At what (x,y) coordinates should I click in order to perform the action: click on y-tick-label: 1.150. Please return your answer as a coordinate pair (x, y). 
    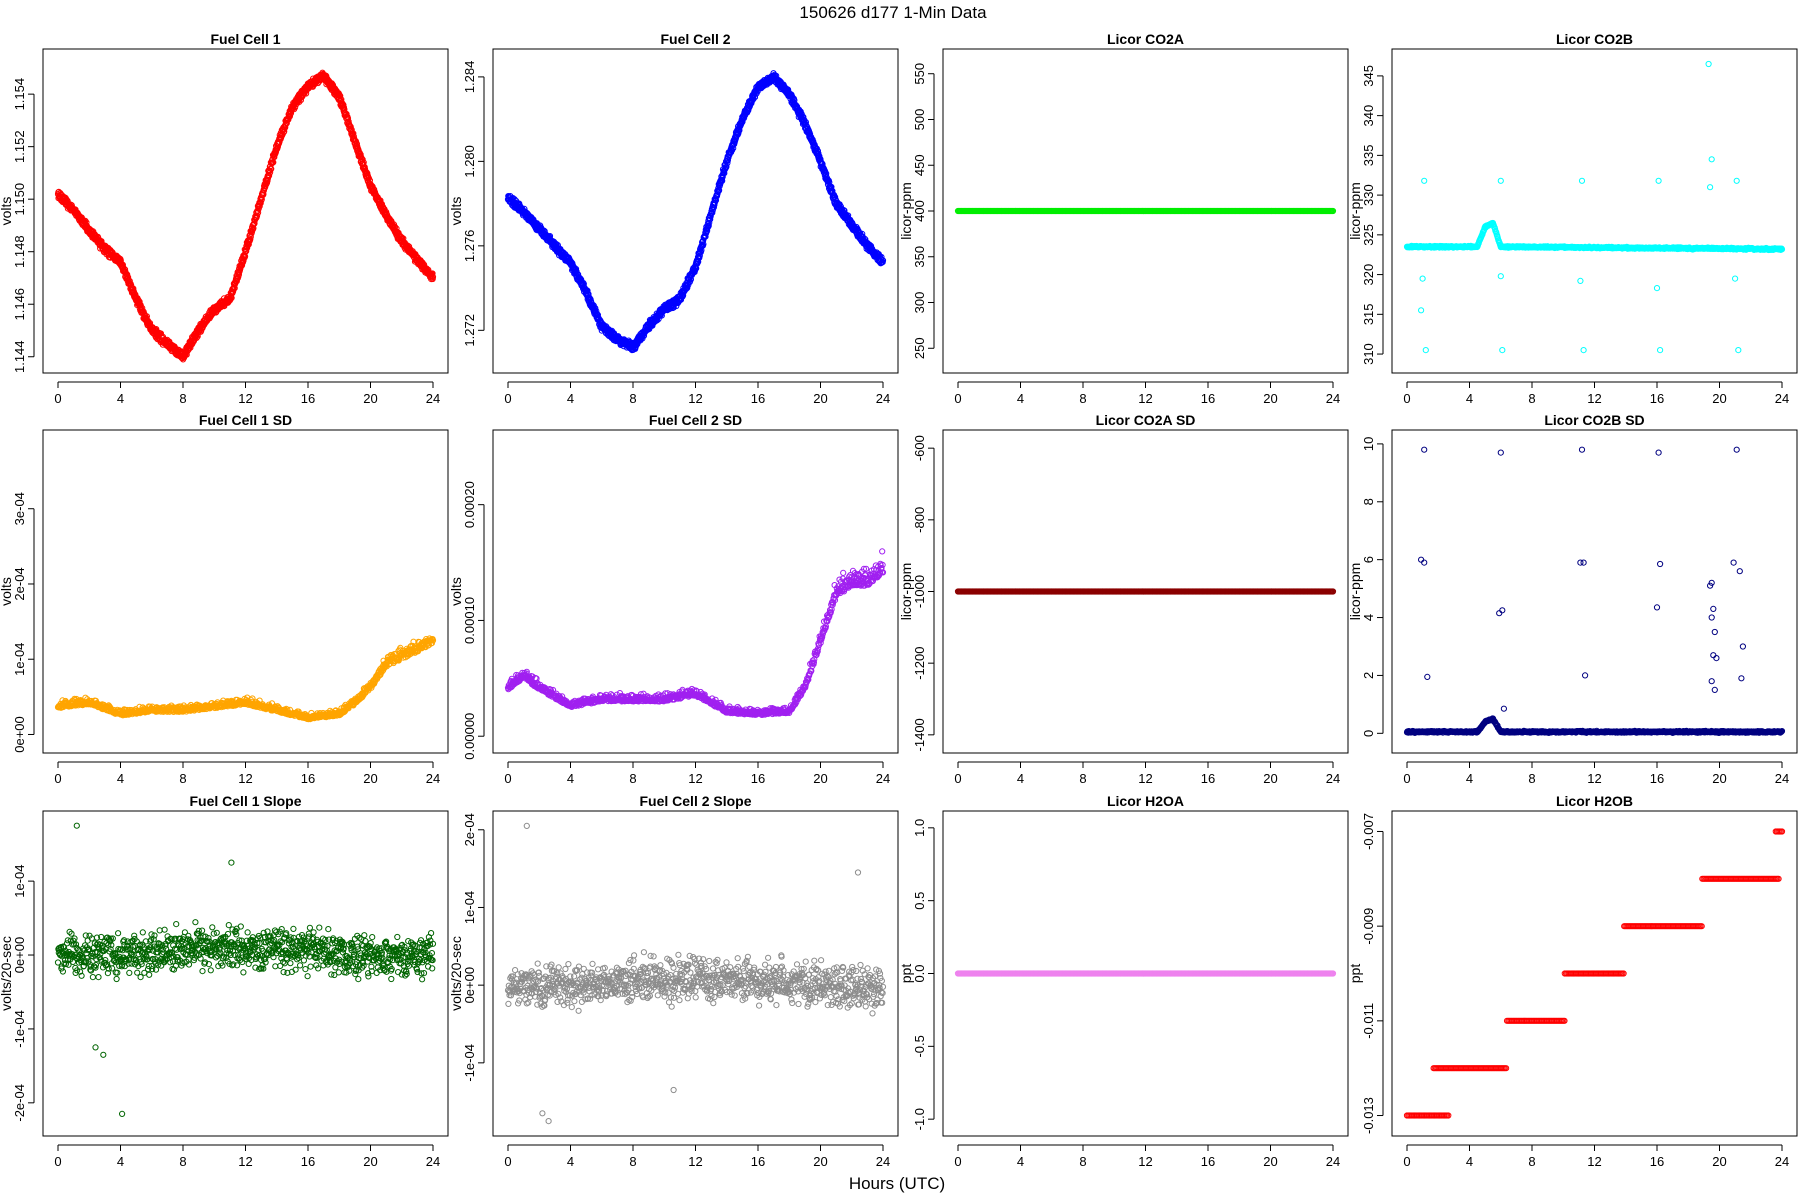
    Looking at the image, I should click on (19, 199).